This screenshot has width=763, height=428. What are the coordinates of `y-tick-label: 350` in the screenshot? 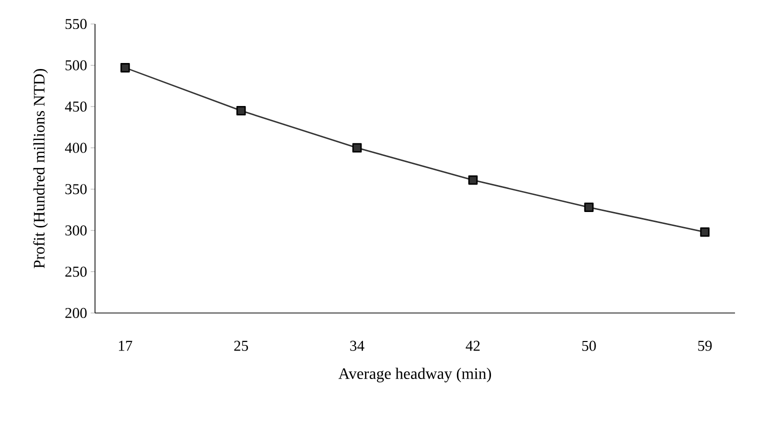 It's located at (76, 189).